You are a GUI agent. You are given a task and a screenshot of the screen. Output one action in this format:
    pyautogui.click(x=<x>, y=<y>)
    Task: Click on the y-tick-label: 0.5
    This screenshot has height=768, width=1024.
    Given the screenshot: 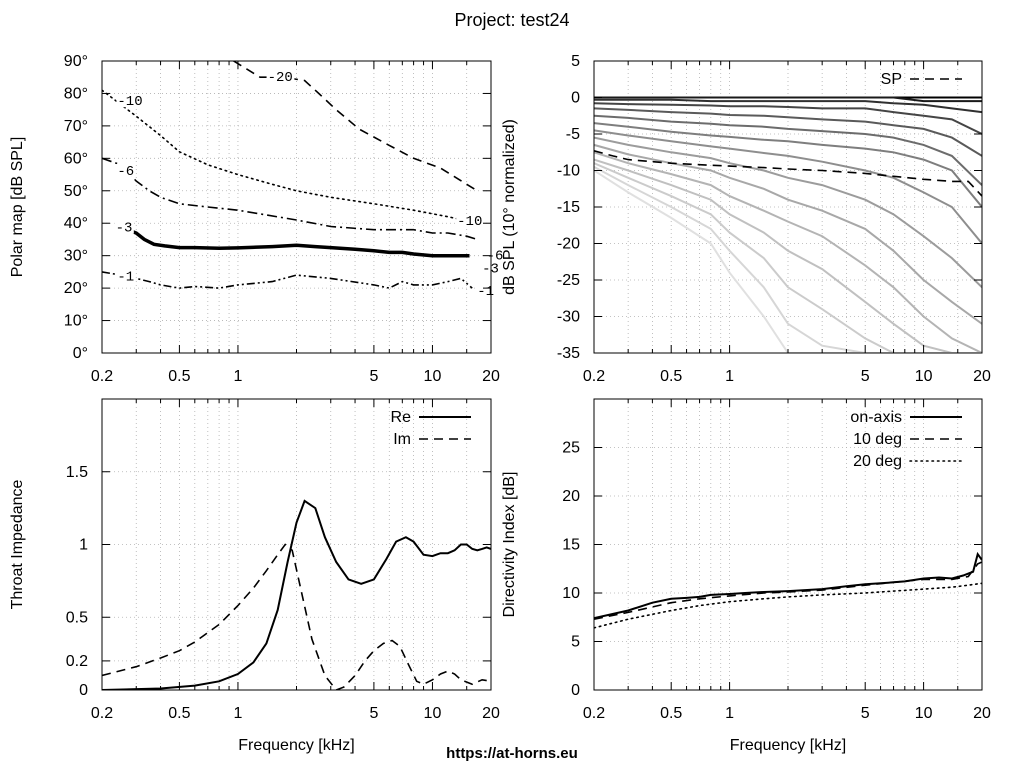 What is the action you would take?
    pyautogui.click(x=77, y=617)
    